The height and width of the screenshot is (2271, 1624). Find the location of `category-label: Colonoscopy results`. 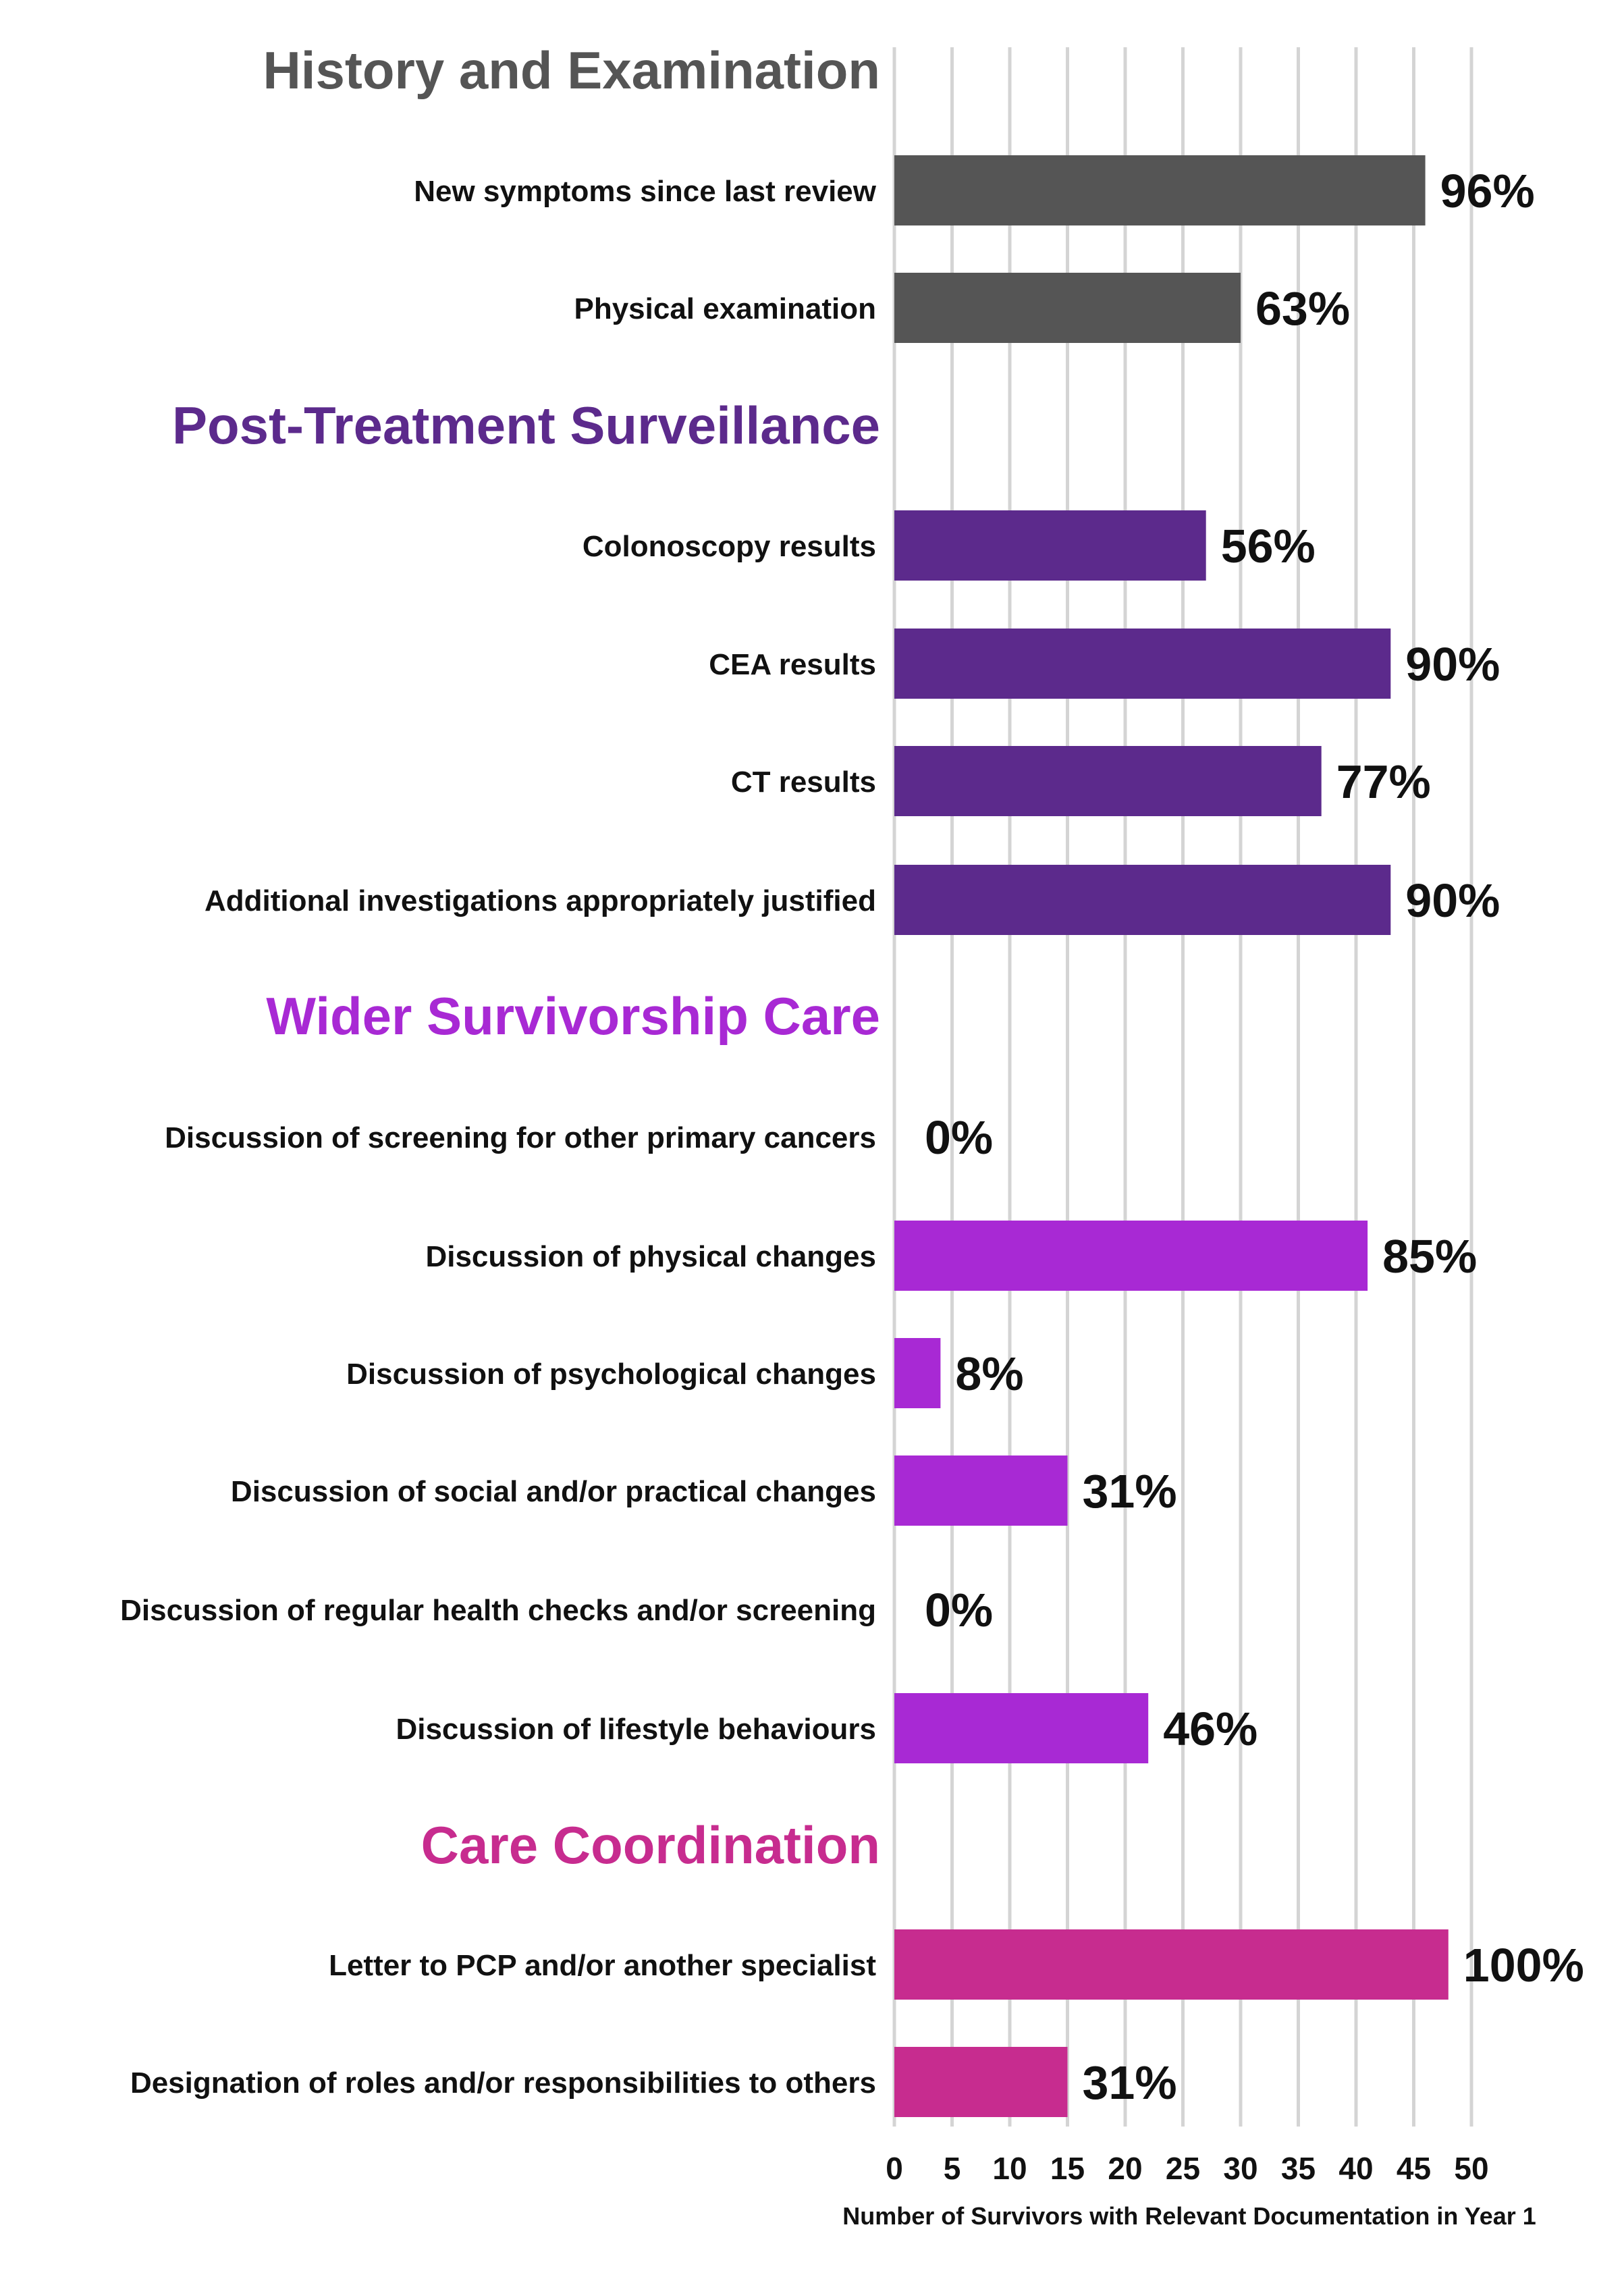

category-label: Colonoscopy results is located at coordinates (729, 546).